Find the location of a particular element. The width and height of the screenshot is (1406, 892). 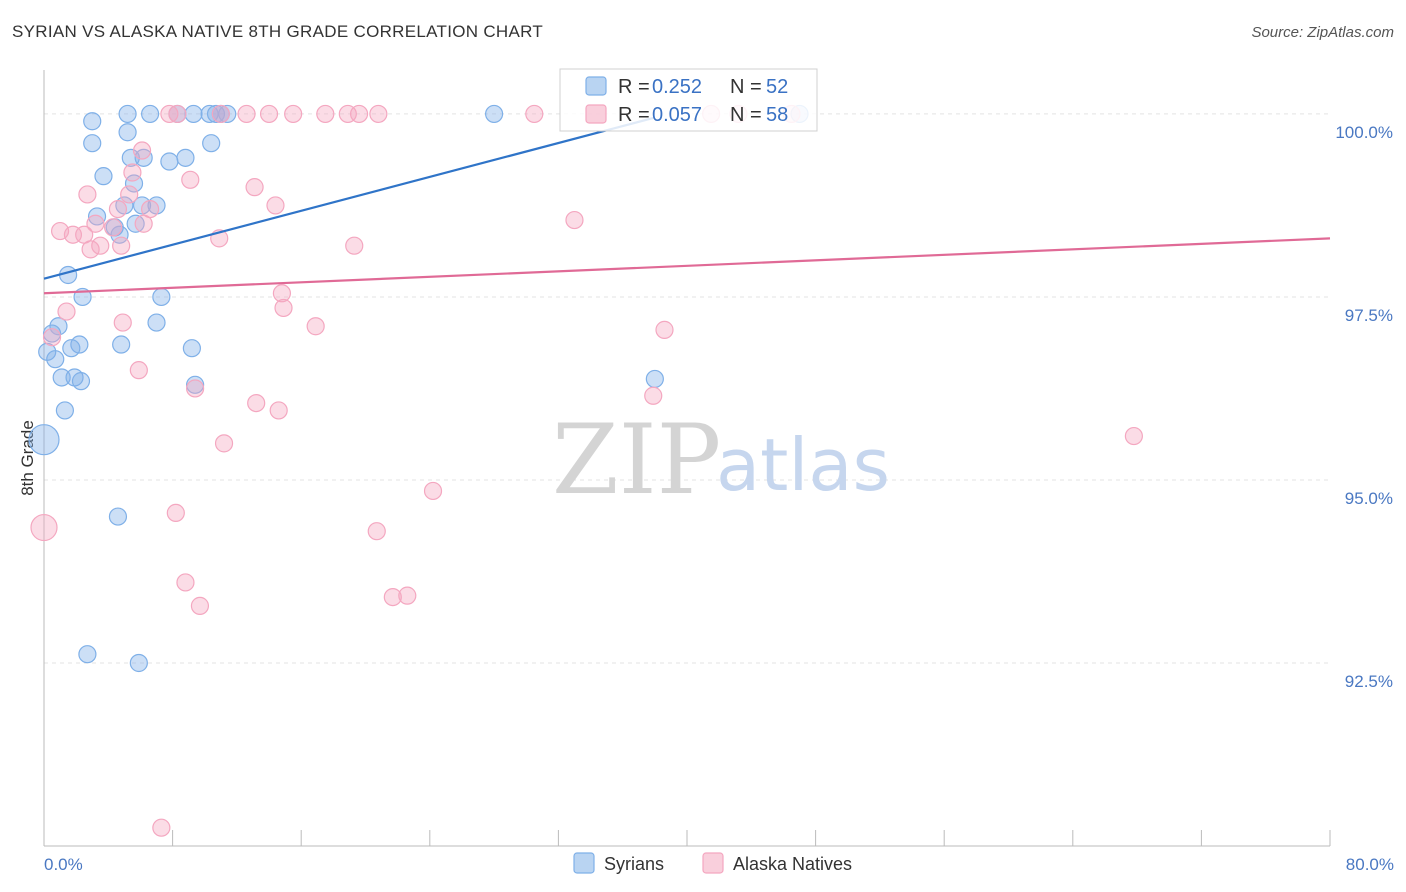

legend-r-value-1: 0.057 is located at coordinates (677, 115).